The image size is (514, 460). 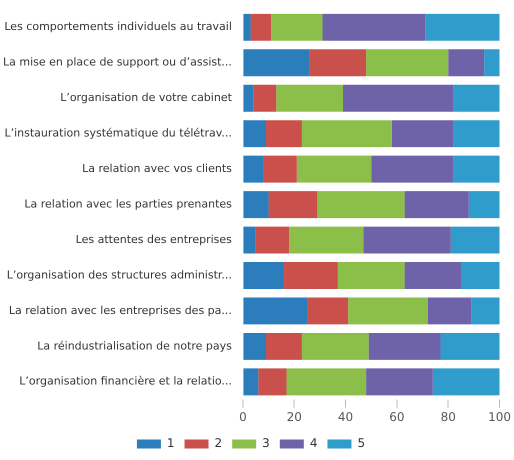 I want to click on x-tick-label: 80, so click(x=448, y=417).